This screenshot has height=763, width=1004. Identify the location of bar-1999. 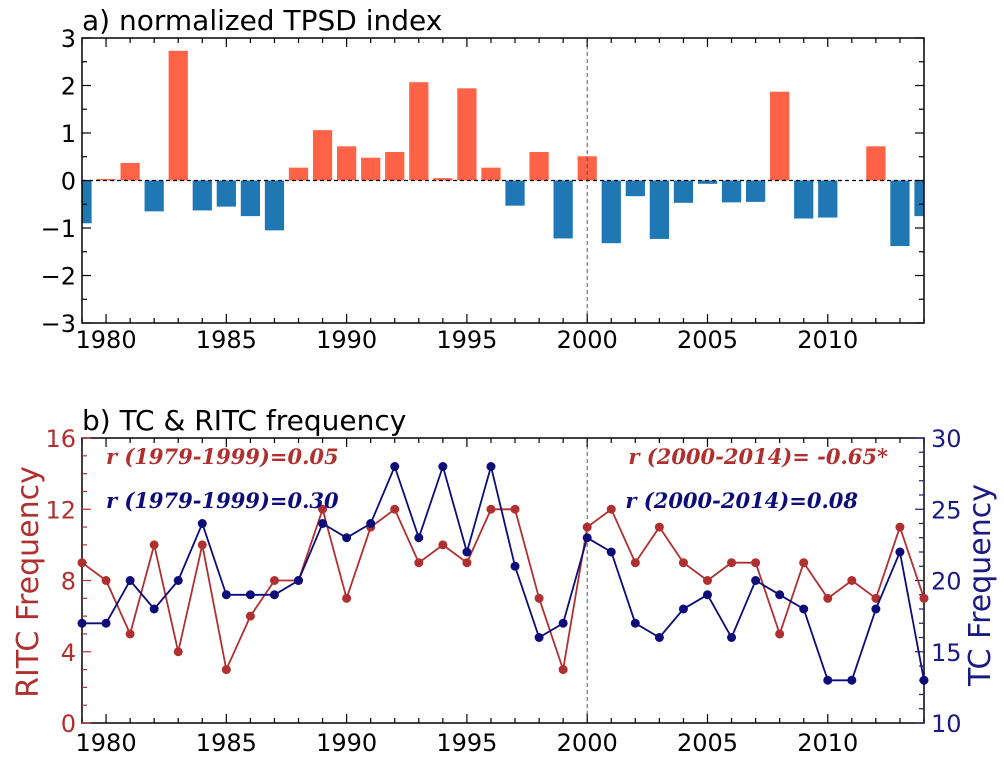
(563, 209).